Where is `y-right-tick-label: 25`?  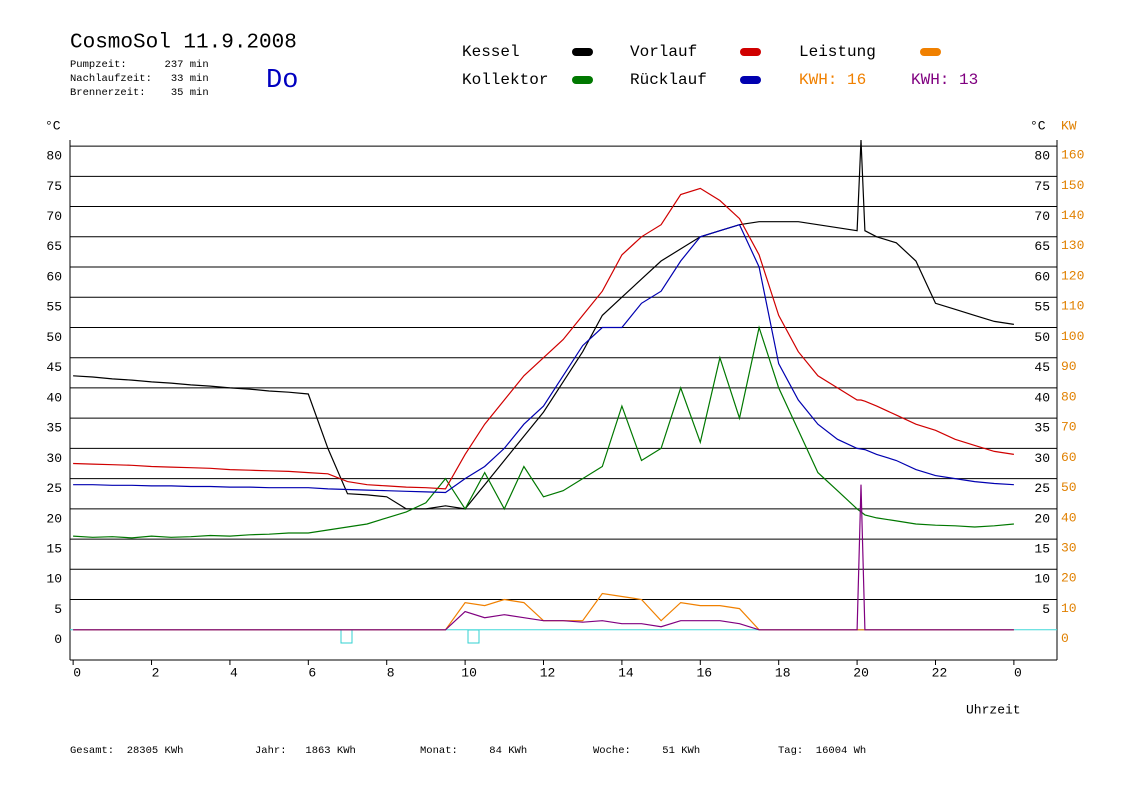 y-right-tick-label: 25 is located at coordinates (1042, 488).